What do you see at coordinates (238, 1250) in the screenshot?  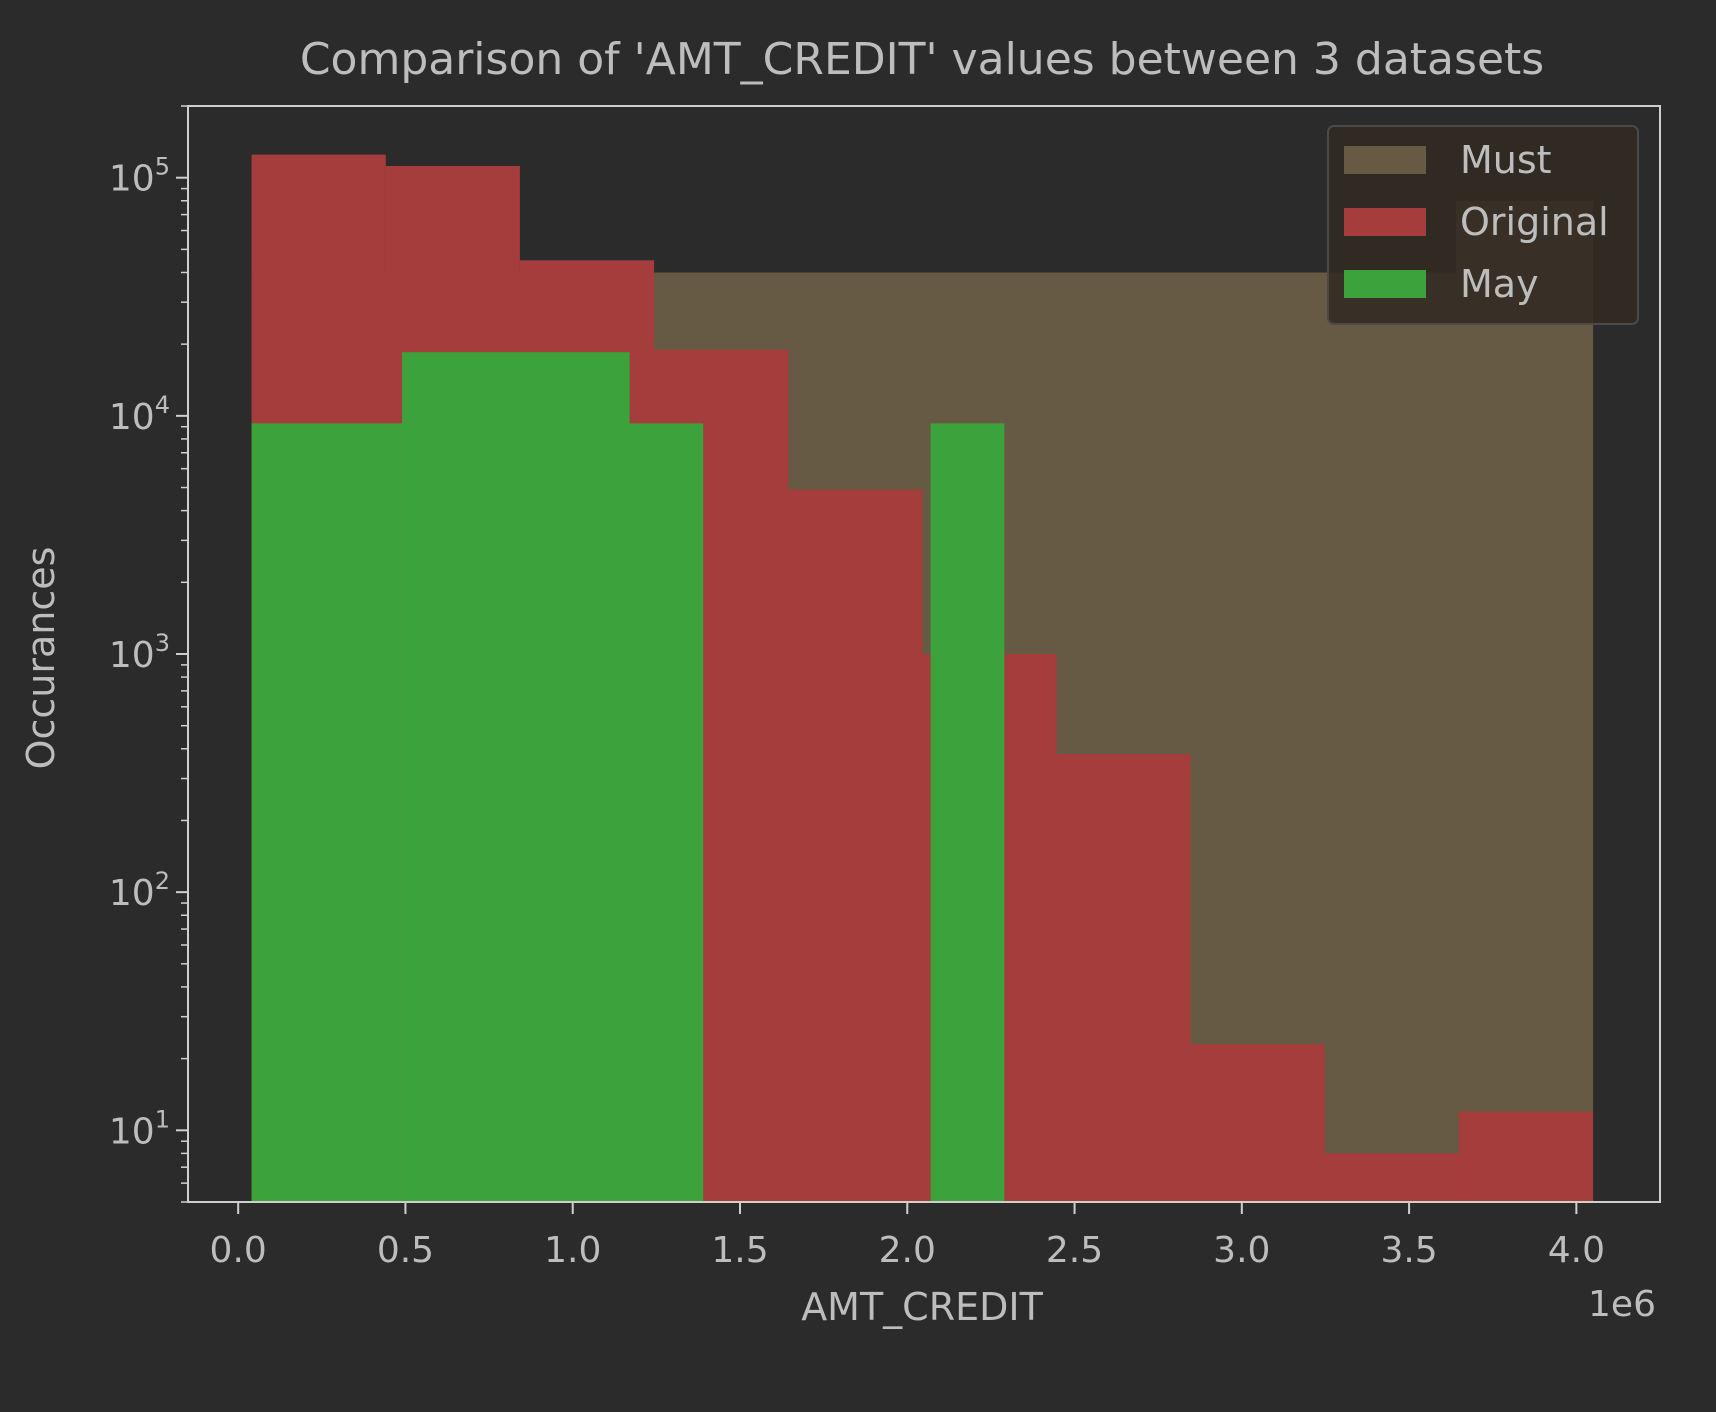 I see `x-tick-label-0: 0.0` at bounding box center [238, 1250].